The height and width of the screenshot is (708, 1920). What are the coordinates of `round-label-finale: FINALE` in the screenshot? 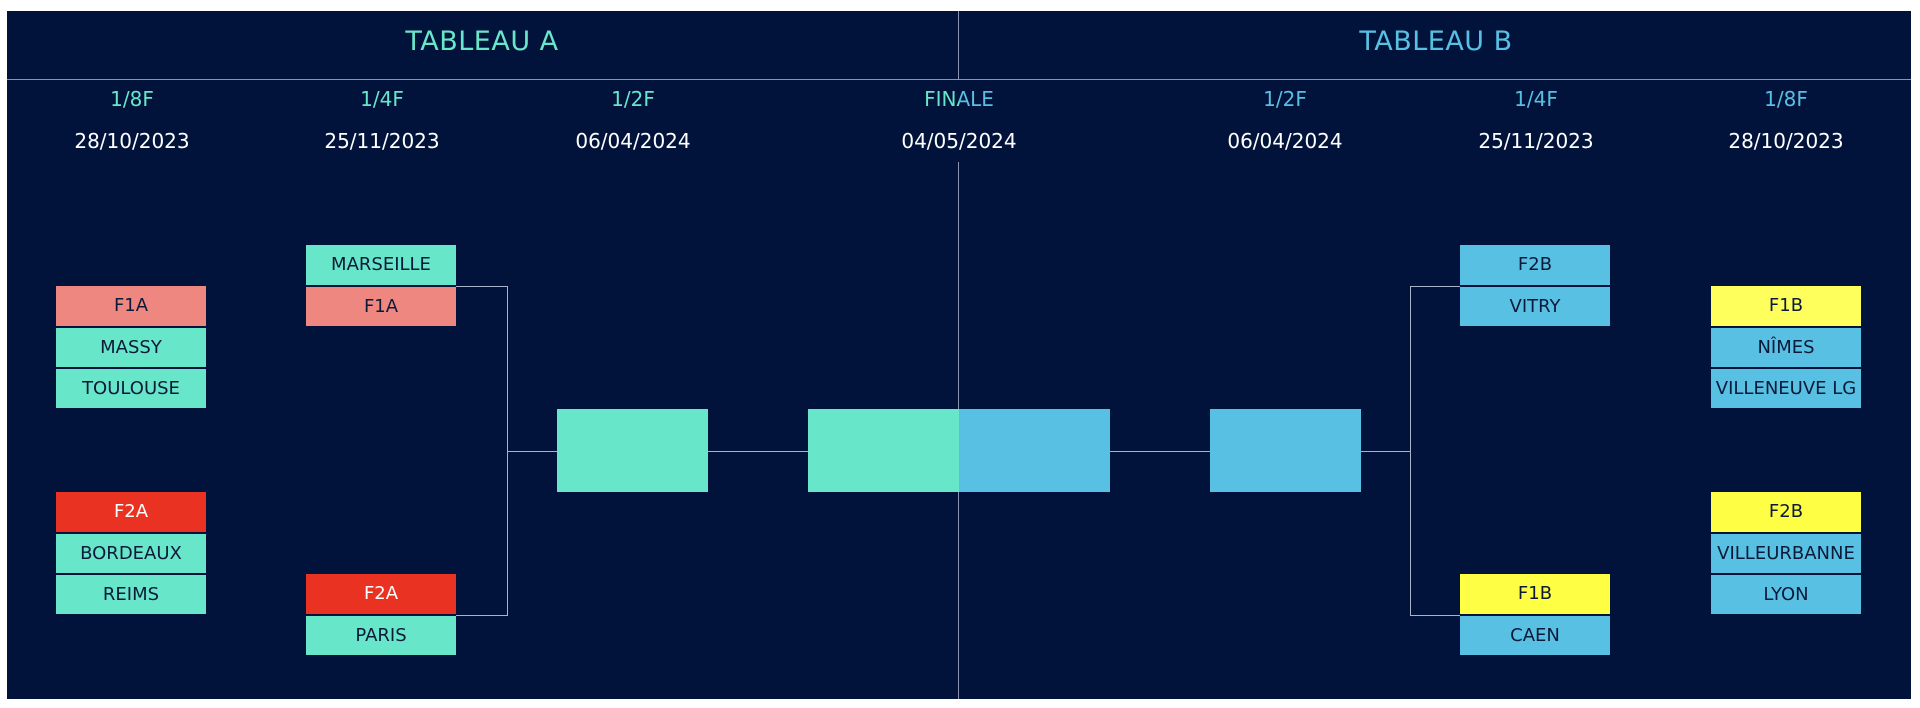 It's located at (959, 99).